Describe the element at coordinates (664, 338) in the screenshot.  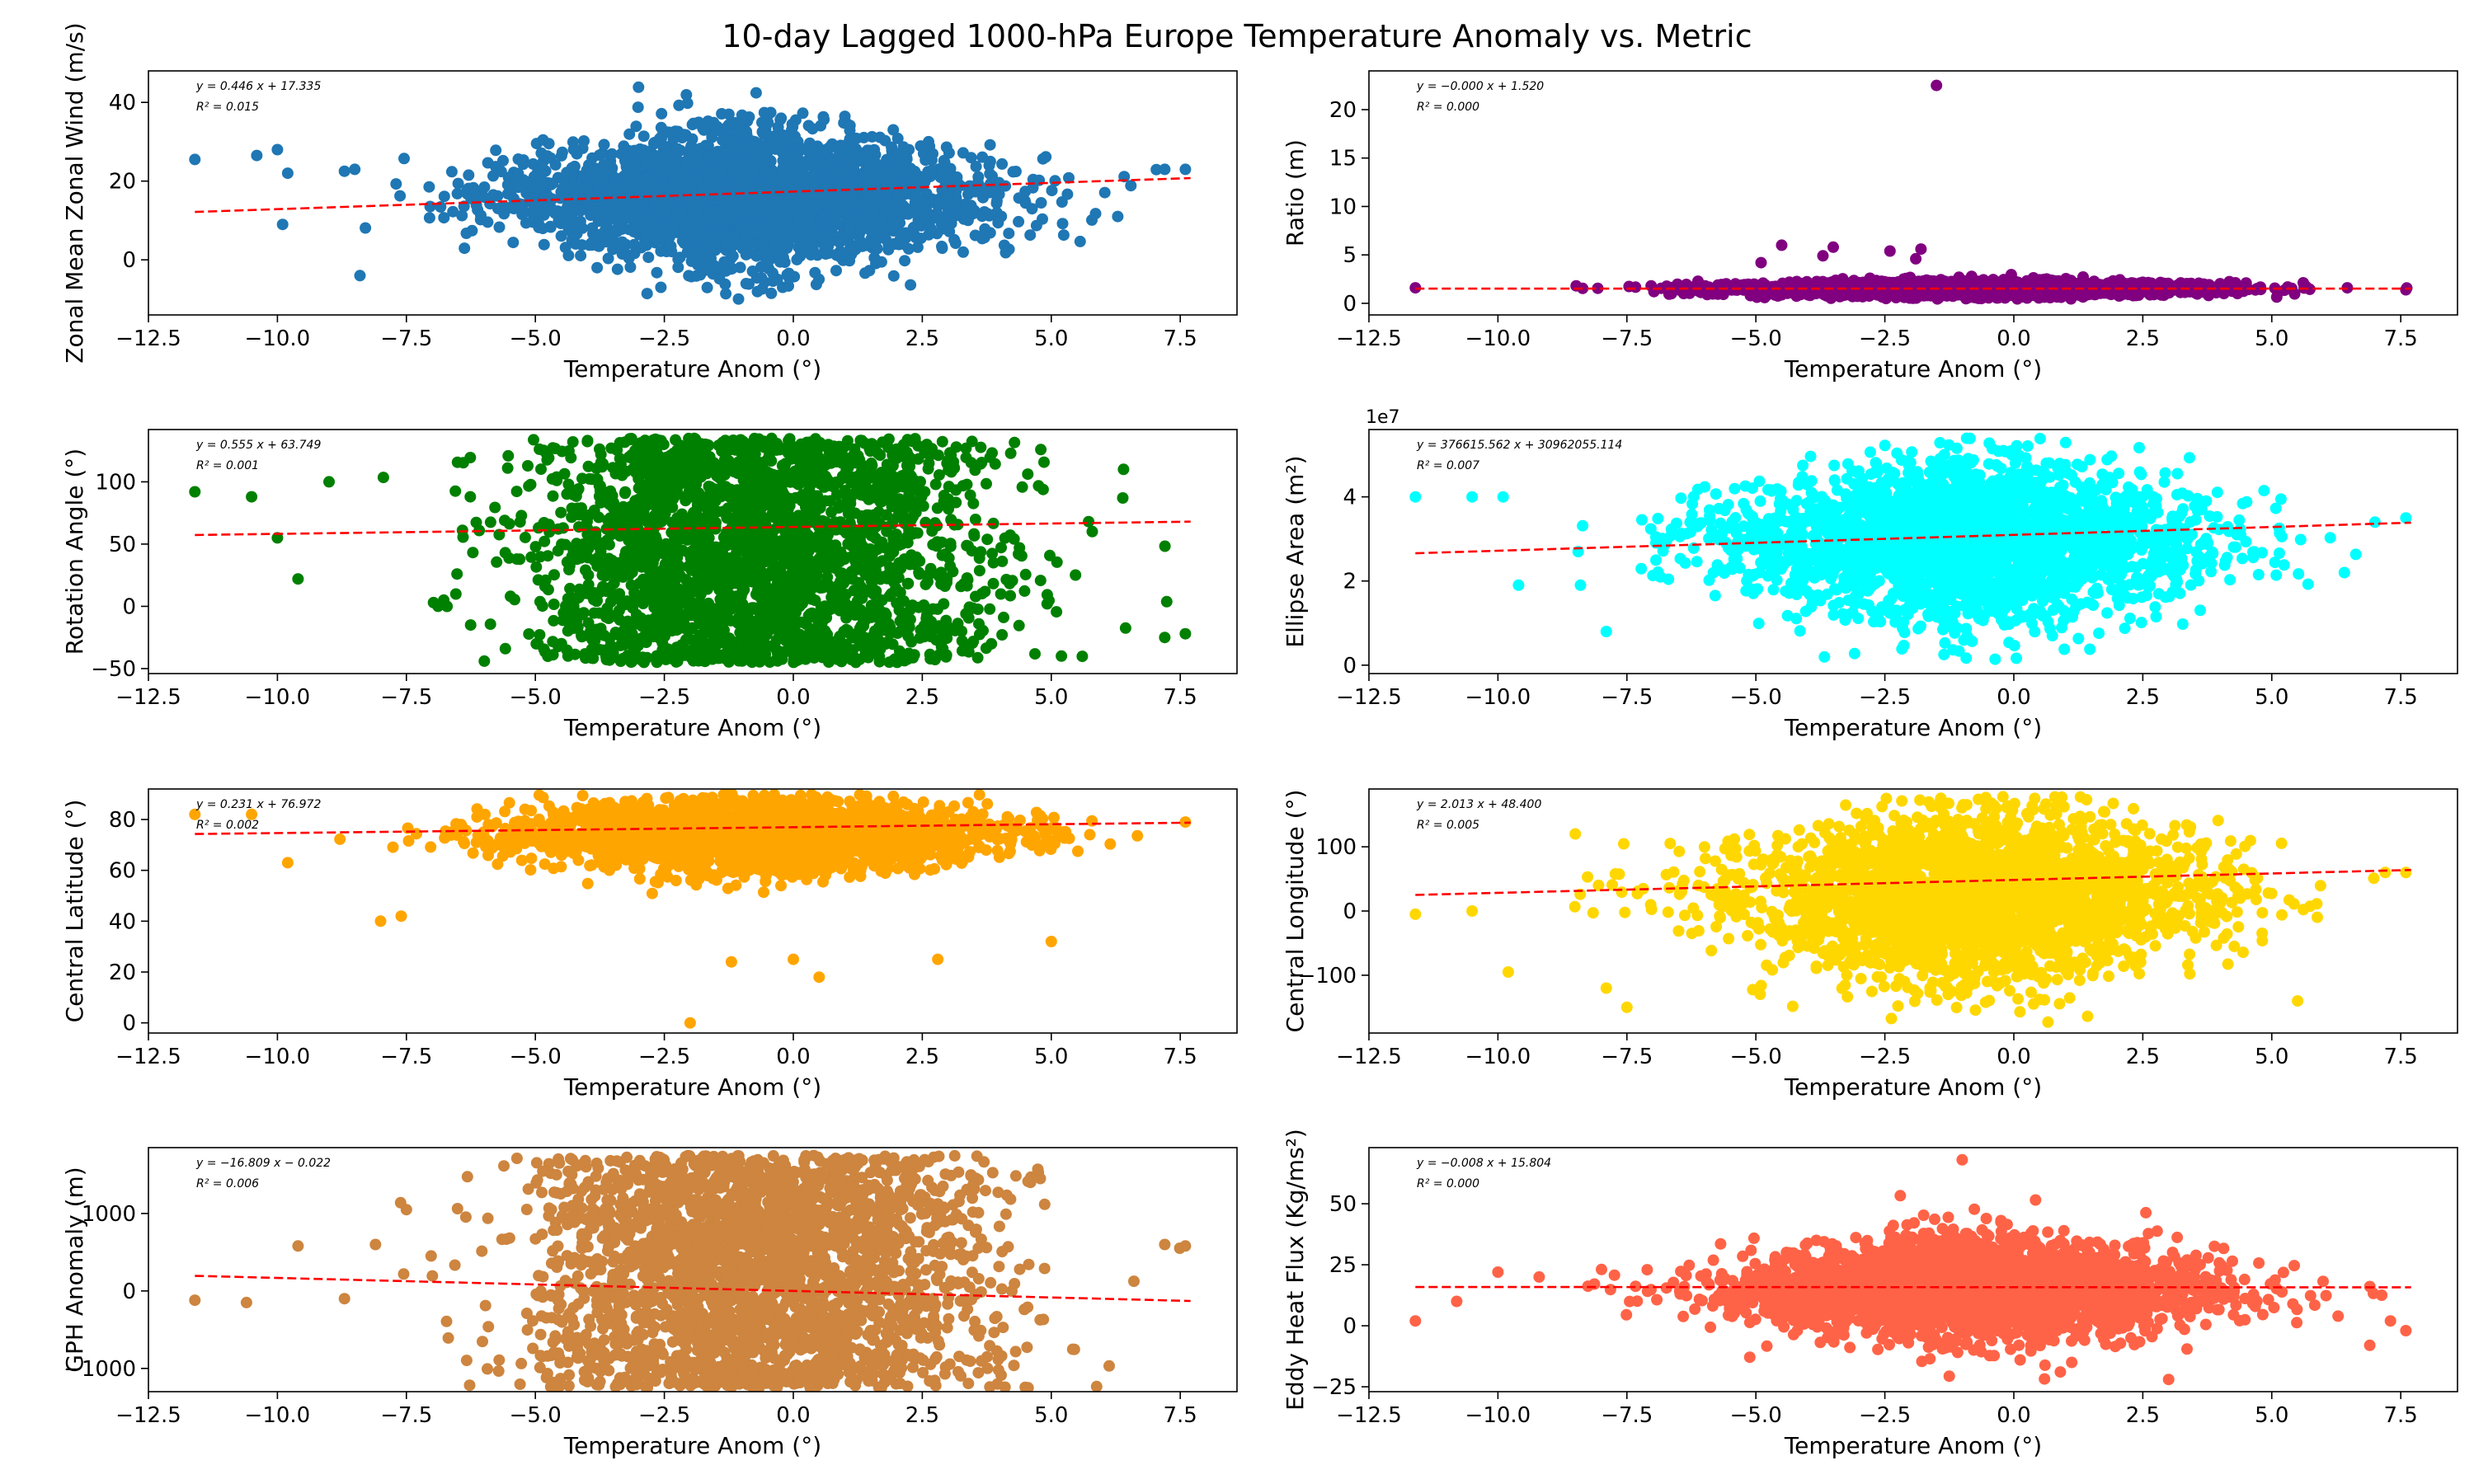
I see `x-tick-label: −2.5` at that location.